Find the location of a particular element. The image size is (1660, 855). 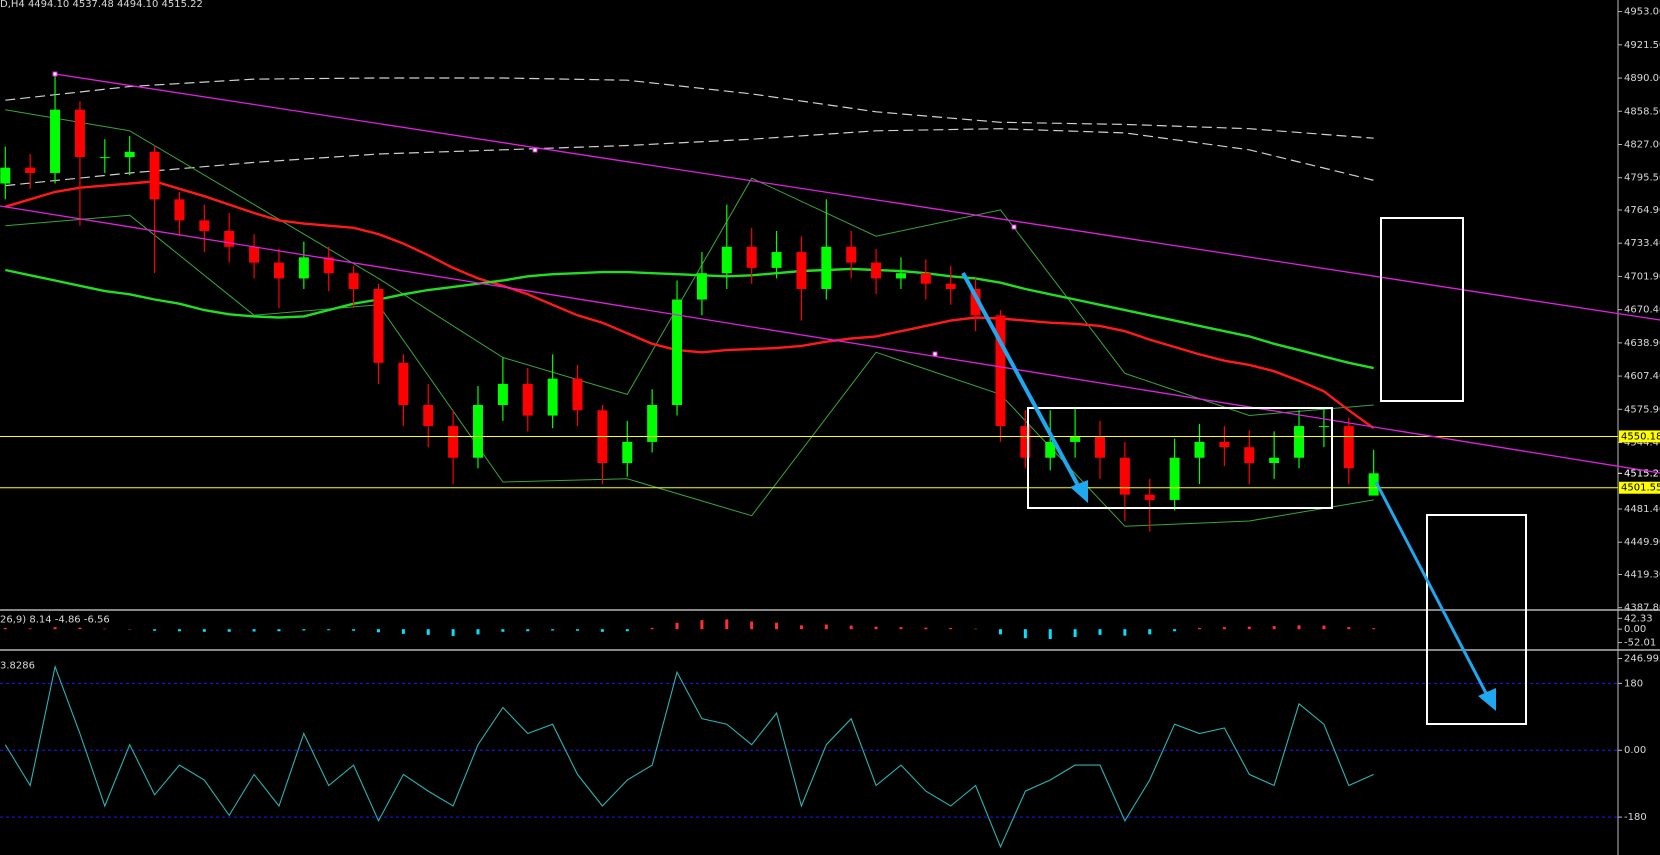

y-tick-label: 0.00 is located at coordinates (1635, 629).